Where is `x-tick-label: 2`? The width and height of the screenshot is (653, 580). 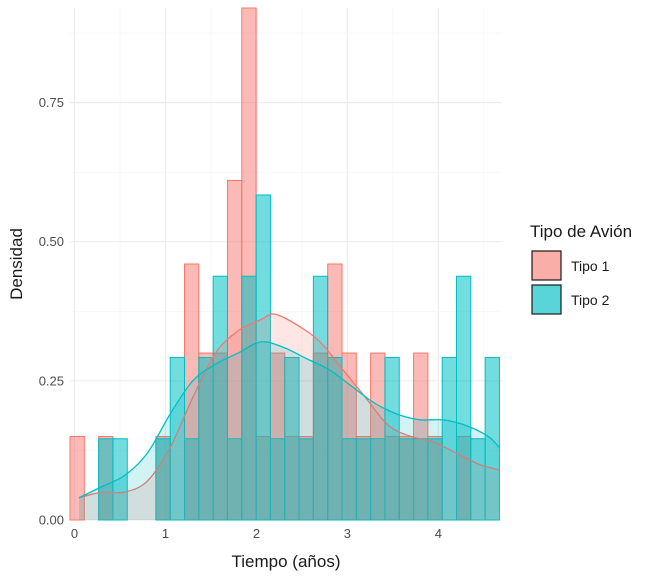 x-tick-label: 2 is located at coordinates (256, 533).